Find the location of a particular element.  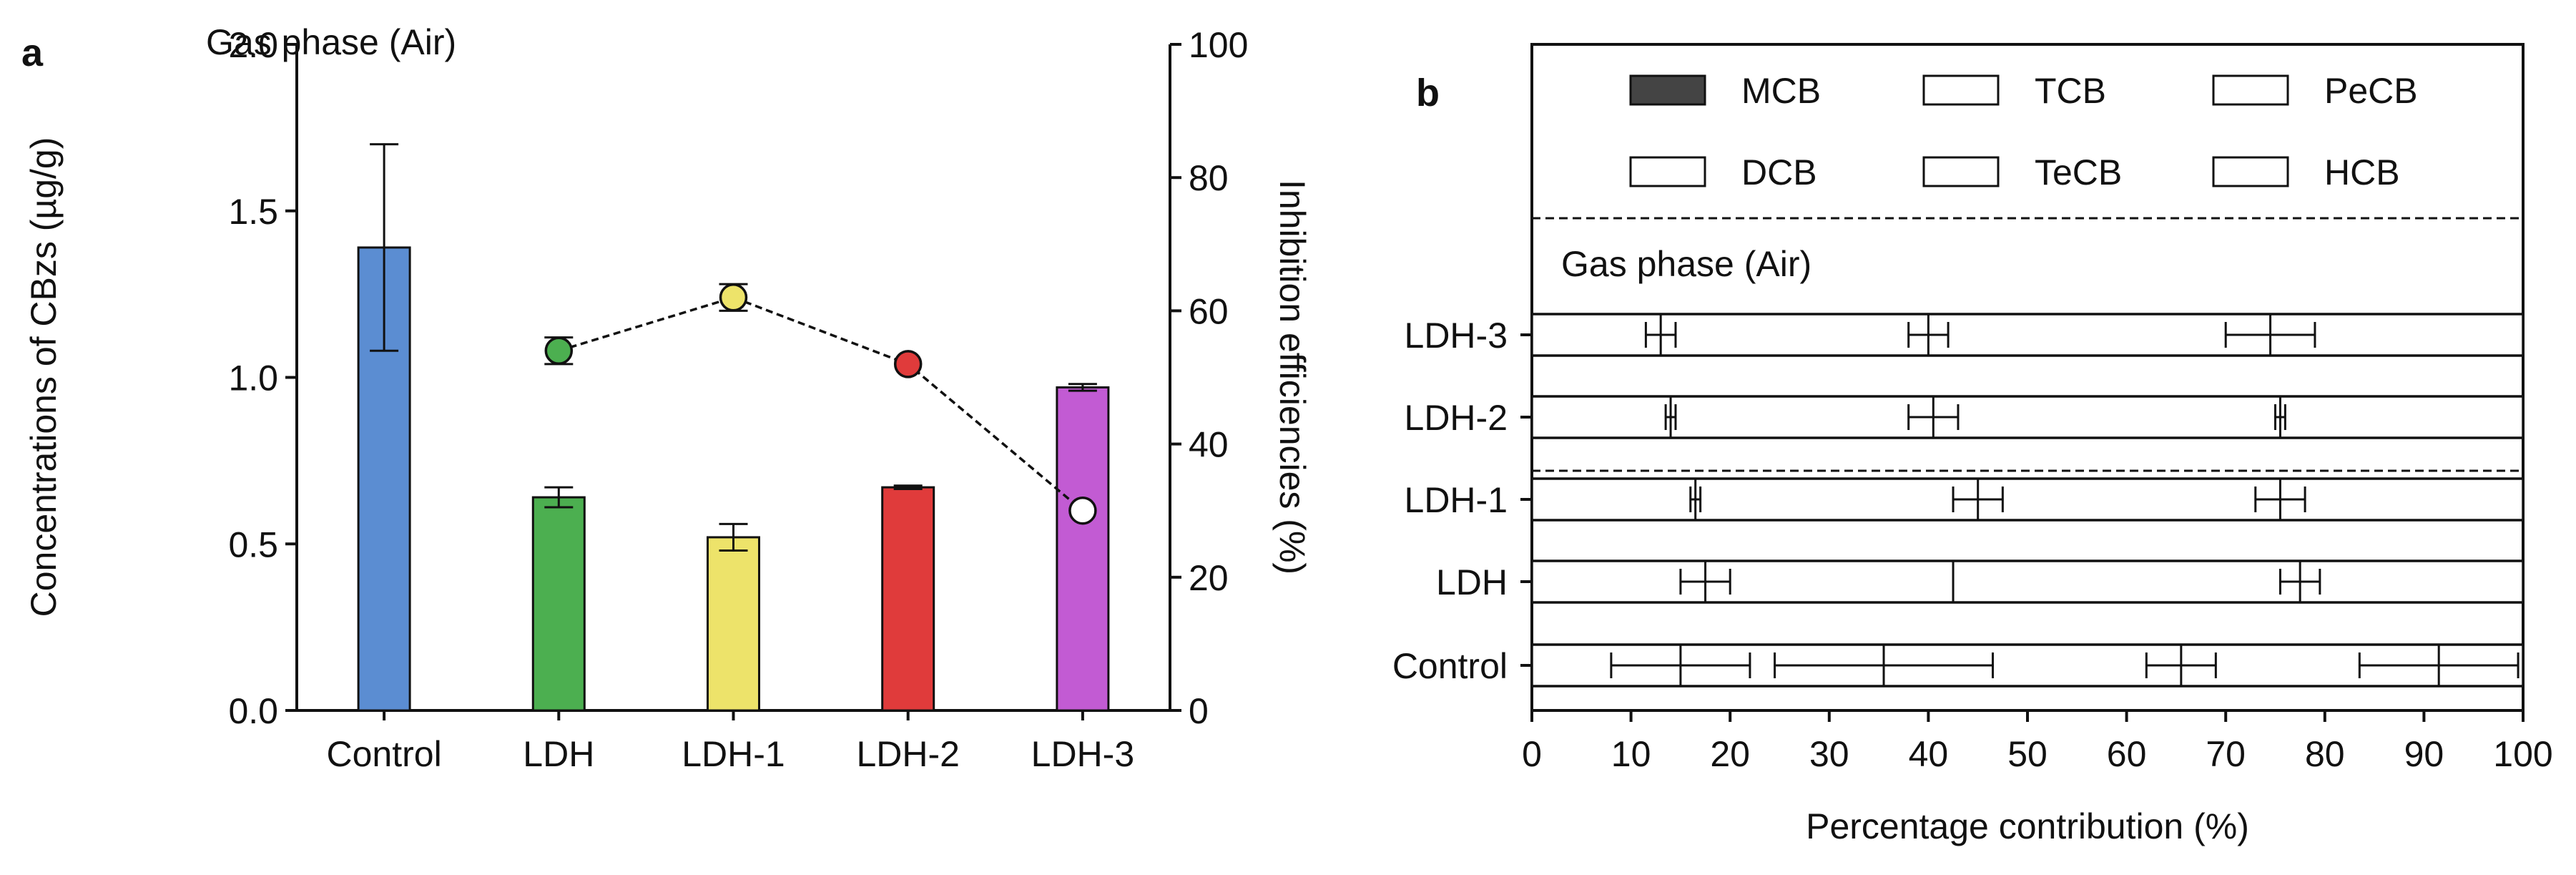

panel-a-x-ticks: Control LDH LDH-1 LDH-2 LDH-3 is located at coordinates (731, 742).